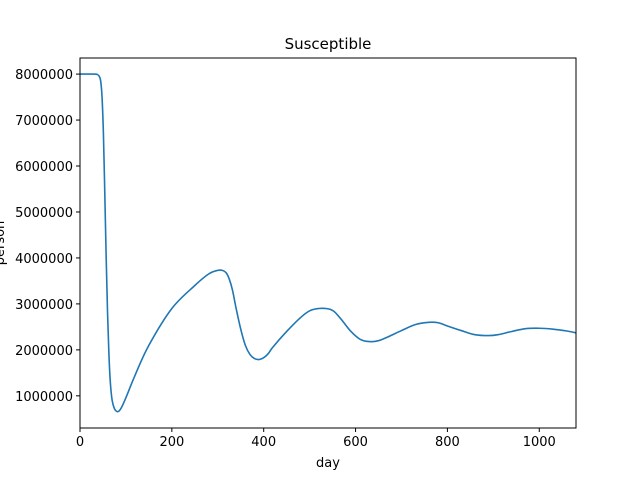 Image resolution: width=640 pixels, height=480 pixels. Describe the element at coordinates (44, 75) in the screenshot. I see `y-tick-label: 8000000` at that location.